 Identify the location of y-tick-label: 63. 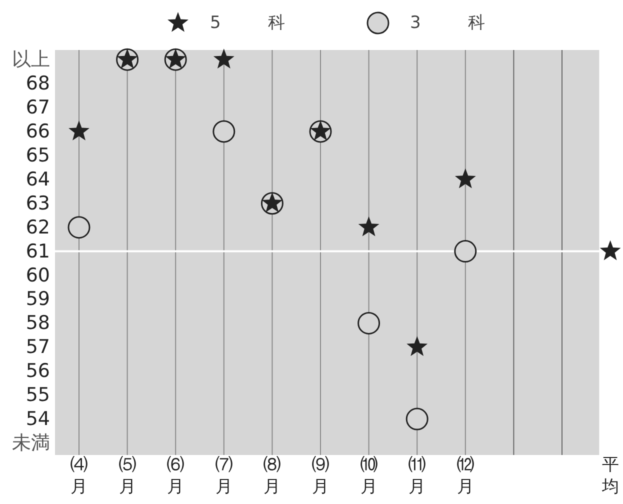
(38, 203).